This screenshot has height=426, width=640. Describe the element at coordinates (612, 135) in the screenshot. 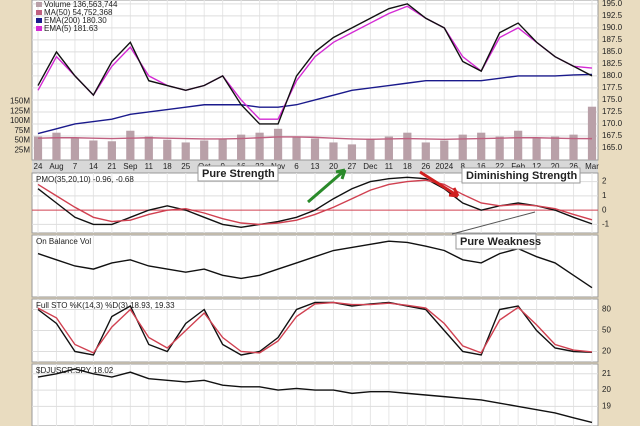

I see `y-tick-label: 167.5` at that location.